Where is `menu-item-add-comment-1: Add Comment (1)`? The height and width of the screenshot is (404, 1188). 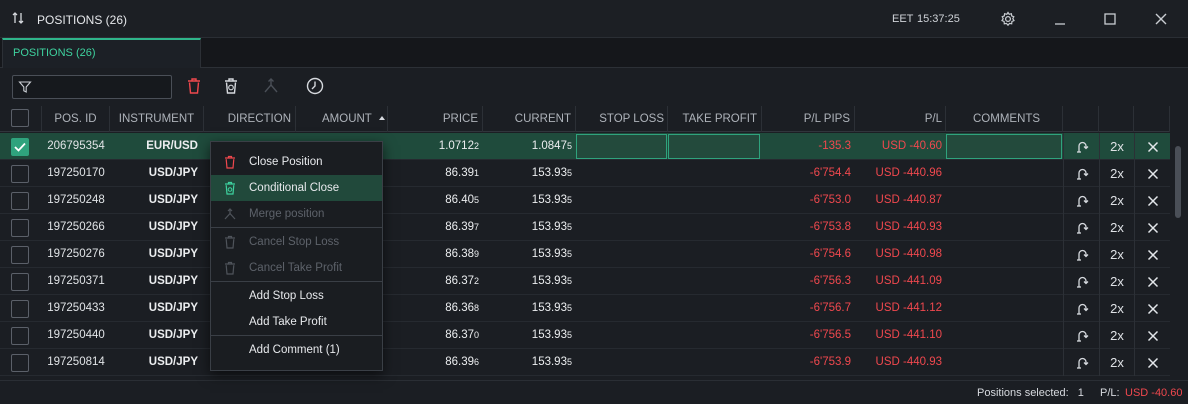
menu-item-add-comment-1: Add Comment (1) is located at coordinates (296, 350).